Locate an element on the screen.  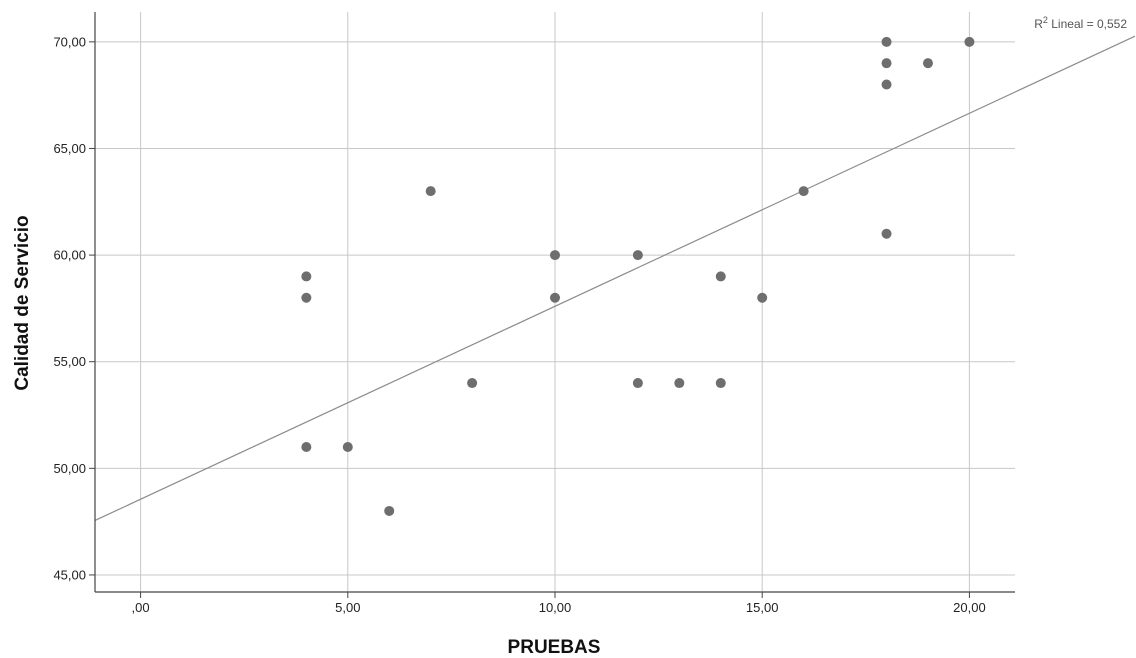
y-axis-title: Calidad de Servicio is located at coordinates (22, 302).